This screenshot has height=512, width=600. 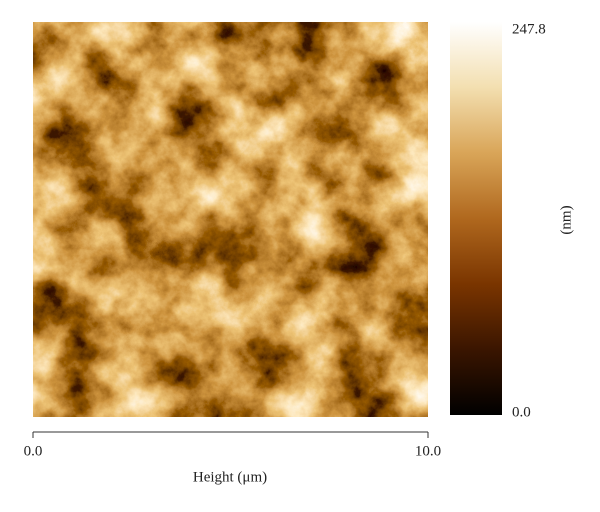 I want to click on colorbar-tick-label: 247.8, so click(x=529, y=29).